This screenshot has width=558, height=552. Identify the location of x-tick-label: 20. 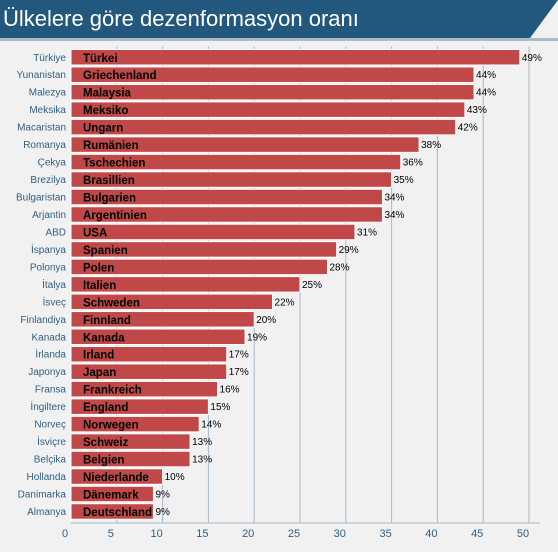
(248, 534).